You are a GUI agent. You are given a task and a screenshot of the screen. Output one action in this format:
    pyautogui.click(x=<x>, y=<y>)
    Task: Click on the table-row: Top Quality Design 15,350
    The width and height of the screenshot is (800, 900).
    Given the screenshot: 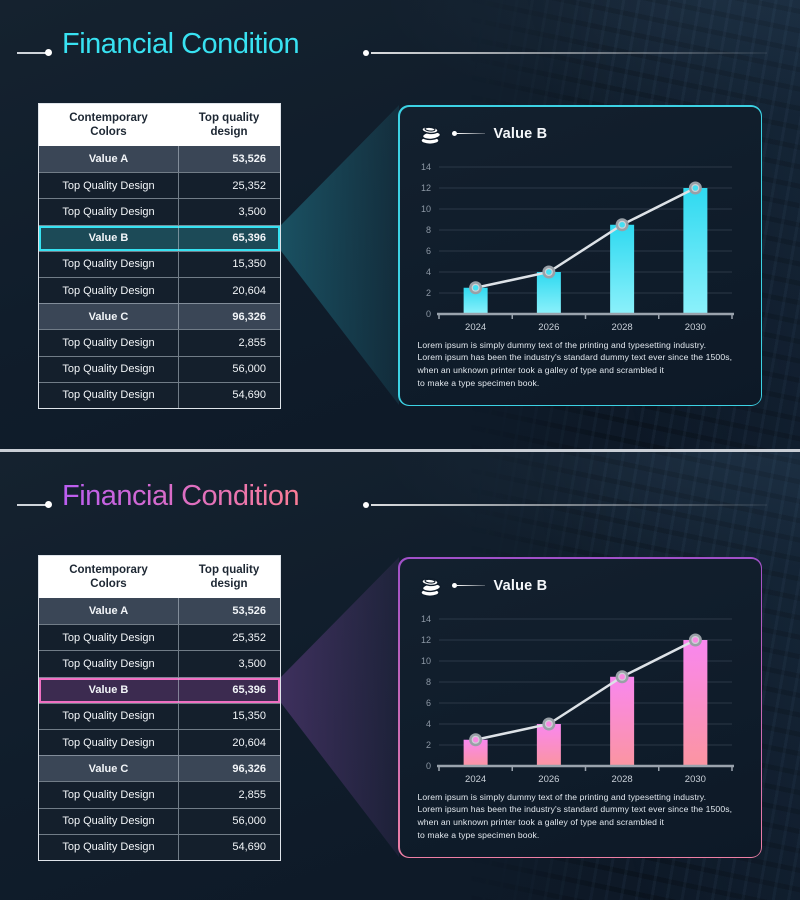 What is the action you would take?
    pyautogui.click(x=159, y=263)
    